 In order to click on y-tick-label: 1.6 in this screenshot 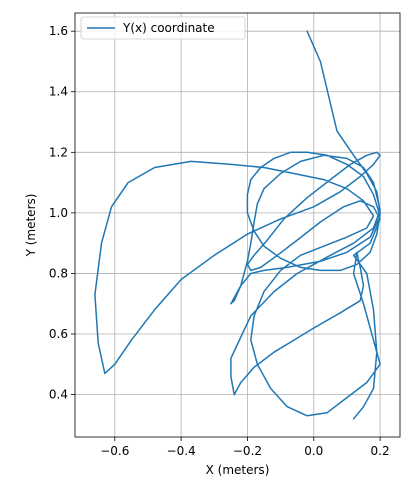, I will do `click(58, 31)`.